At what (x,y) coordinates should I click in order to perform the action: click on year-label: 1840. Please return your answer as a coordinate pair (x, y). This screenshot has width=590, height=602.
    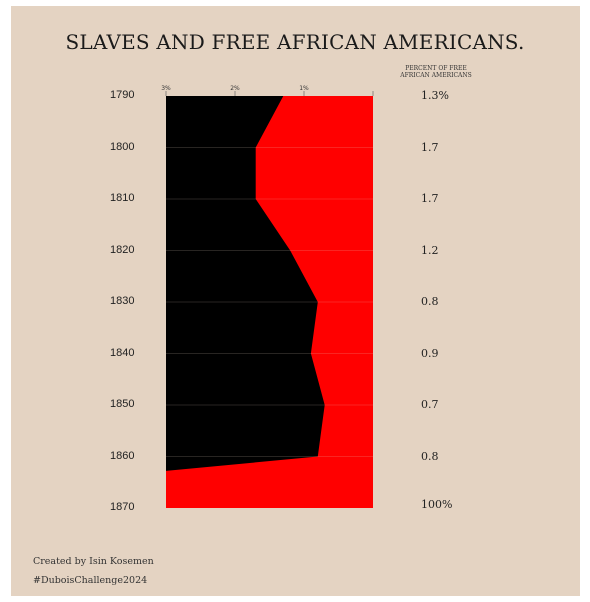
    Looking at the image, I should click on (122, 352).